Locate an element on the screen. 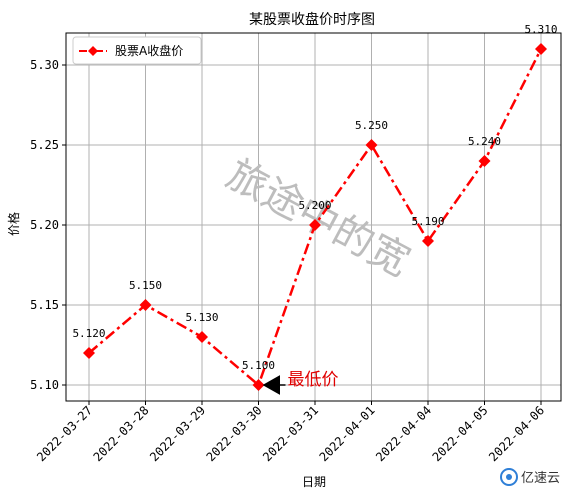  logo: 亿速云 is located at coordinates (530, 477).